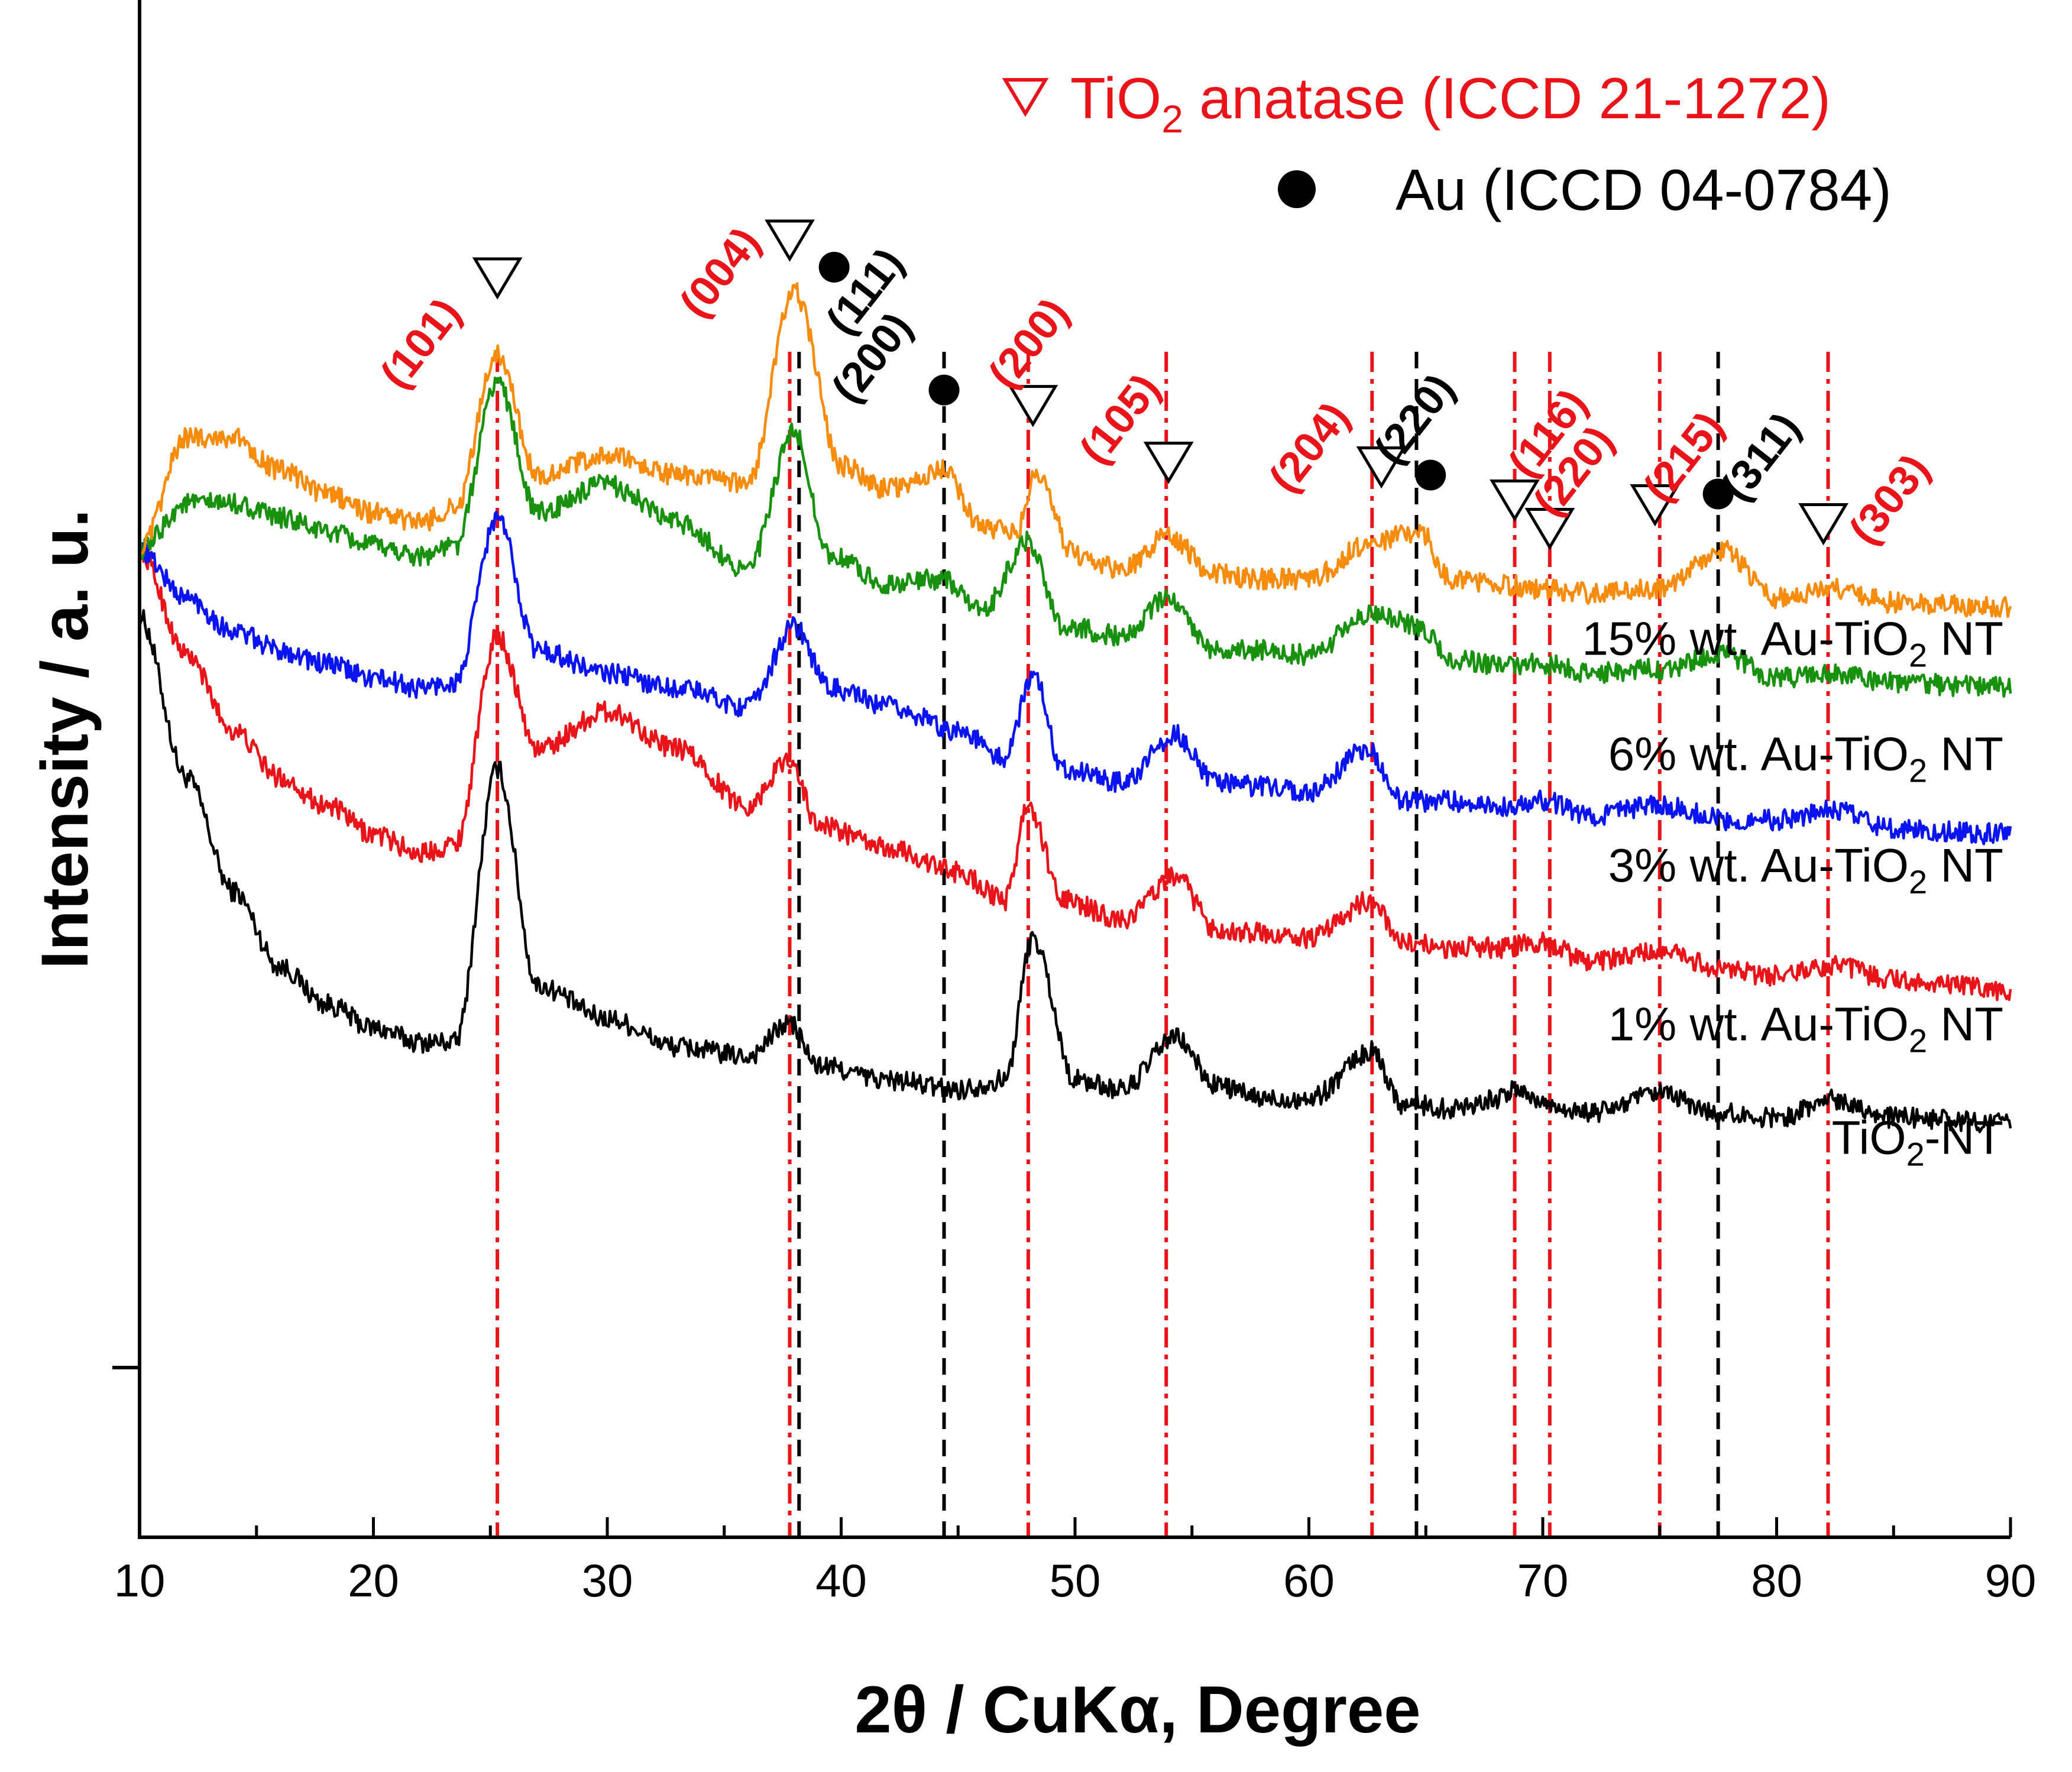 The height and width of the screenshot is (1772, 2072). What do you see at coordinates (1297, 189) in the screenshot?
I see `gold-legend-icon` at bounding box center [1297, 189].